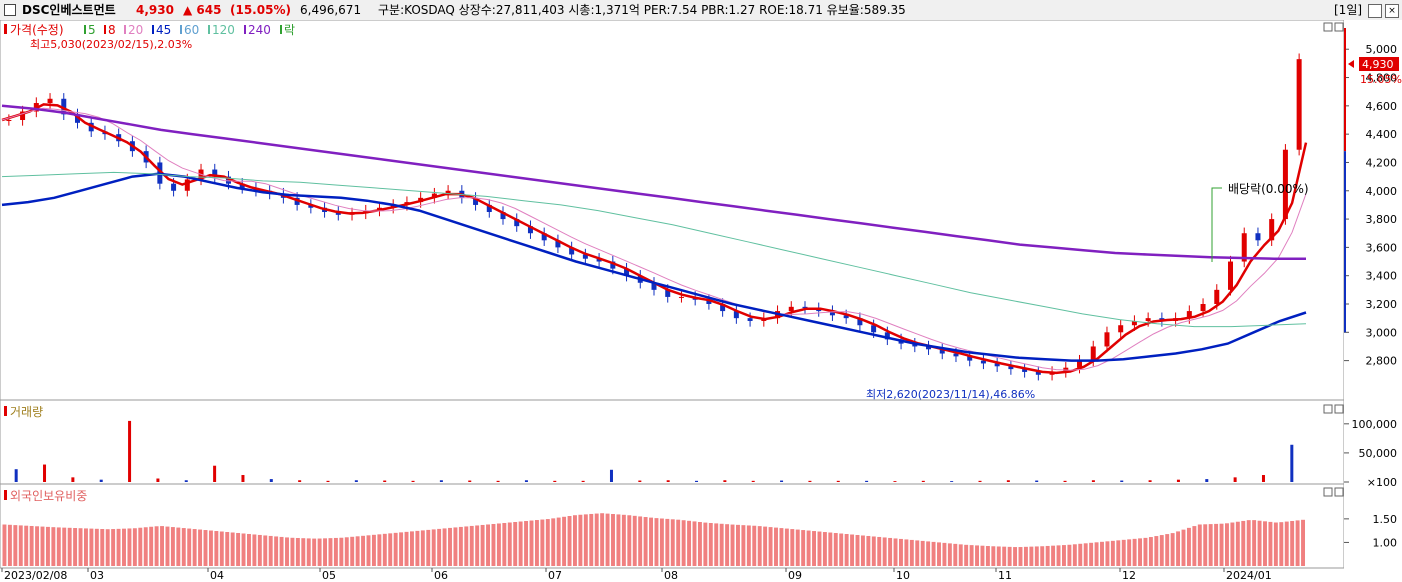 Image resolution: width=1402 pixels, height=582 pixels. What do you see at coordinates (217, 575) in the screenshot?
I see `x-tick-label: 04` at bounding box center [217, 575].